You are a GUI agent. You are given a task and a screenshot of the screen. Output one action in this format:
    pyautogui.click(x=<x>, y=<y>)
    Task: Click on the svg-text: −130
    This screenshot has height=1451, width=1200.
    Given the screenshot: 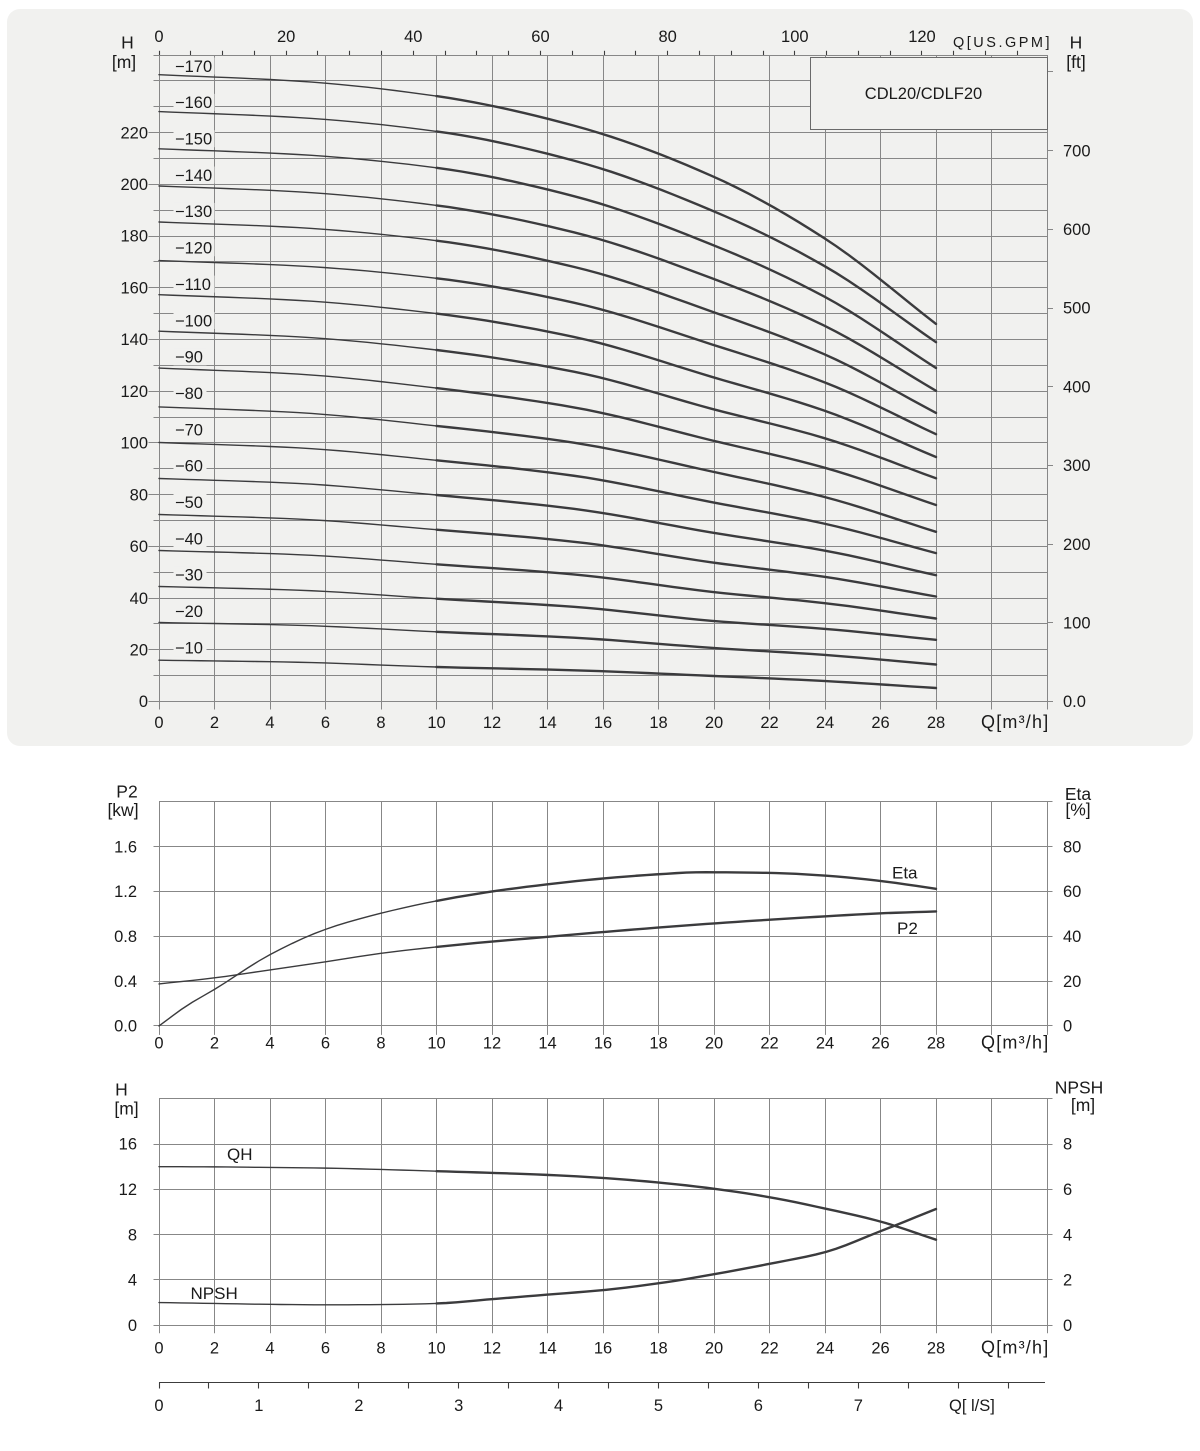 What is the action you would take?
    pyautogui.click(x=193, y=212)
    